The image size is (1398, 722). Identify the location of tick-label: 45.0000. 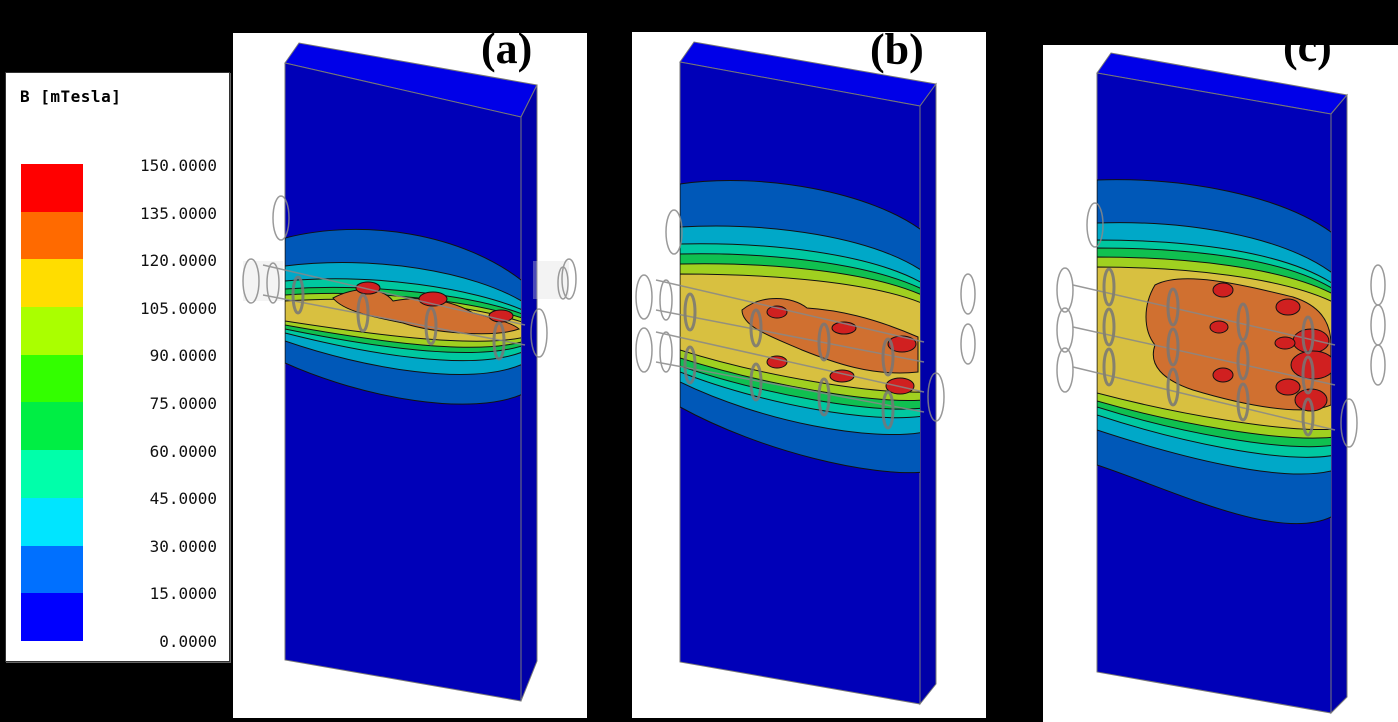
(183, 498).